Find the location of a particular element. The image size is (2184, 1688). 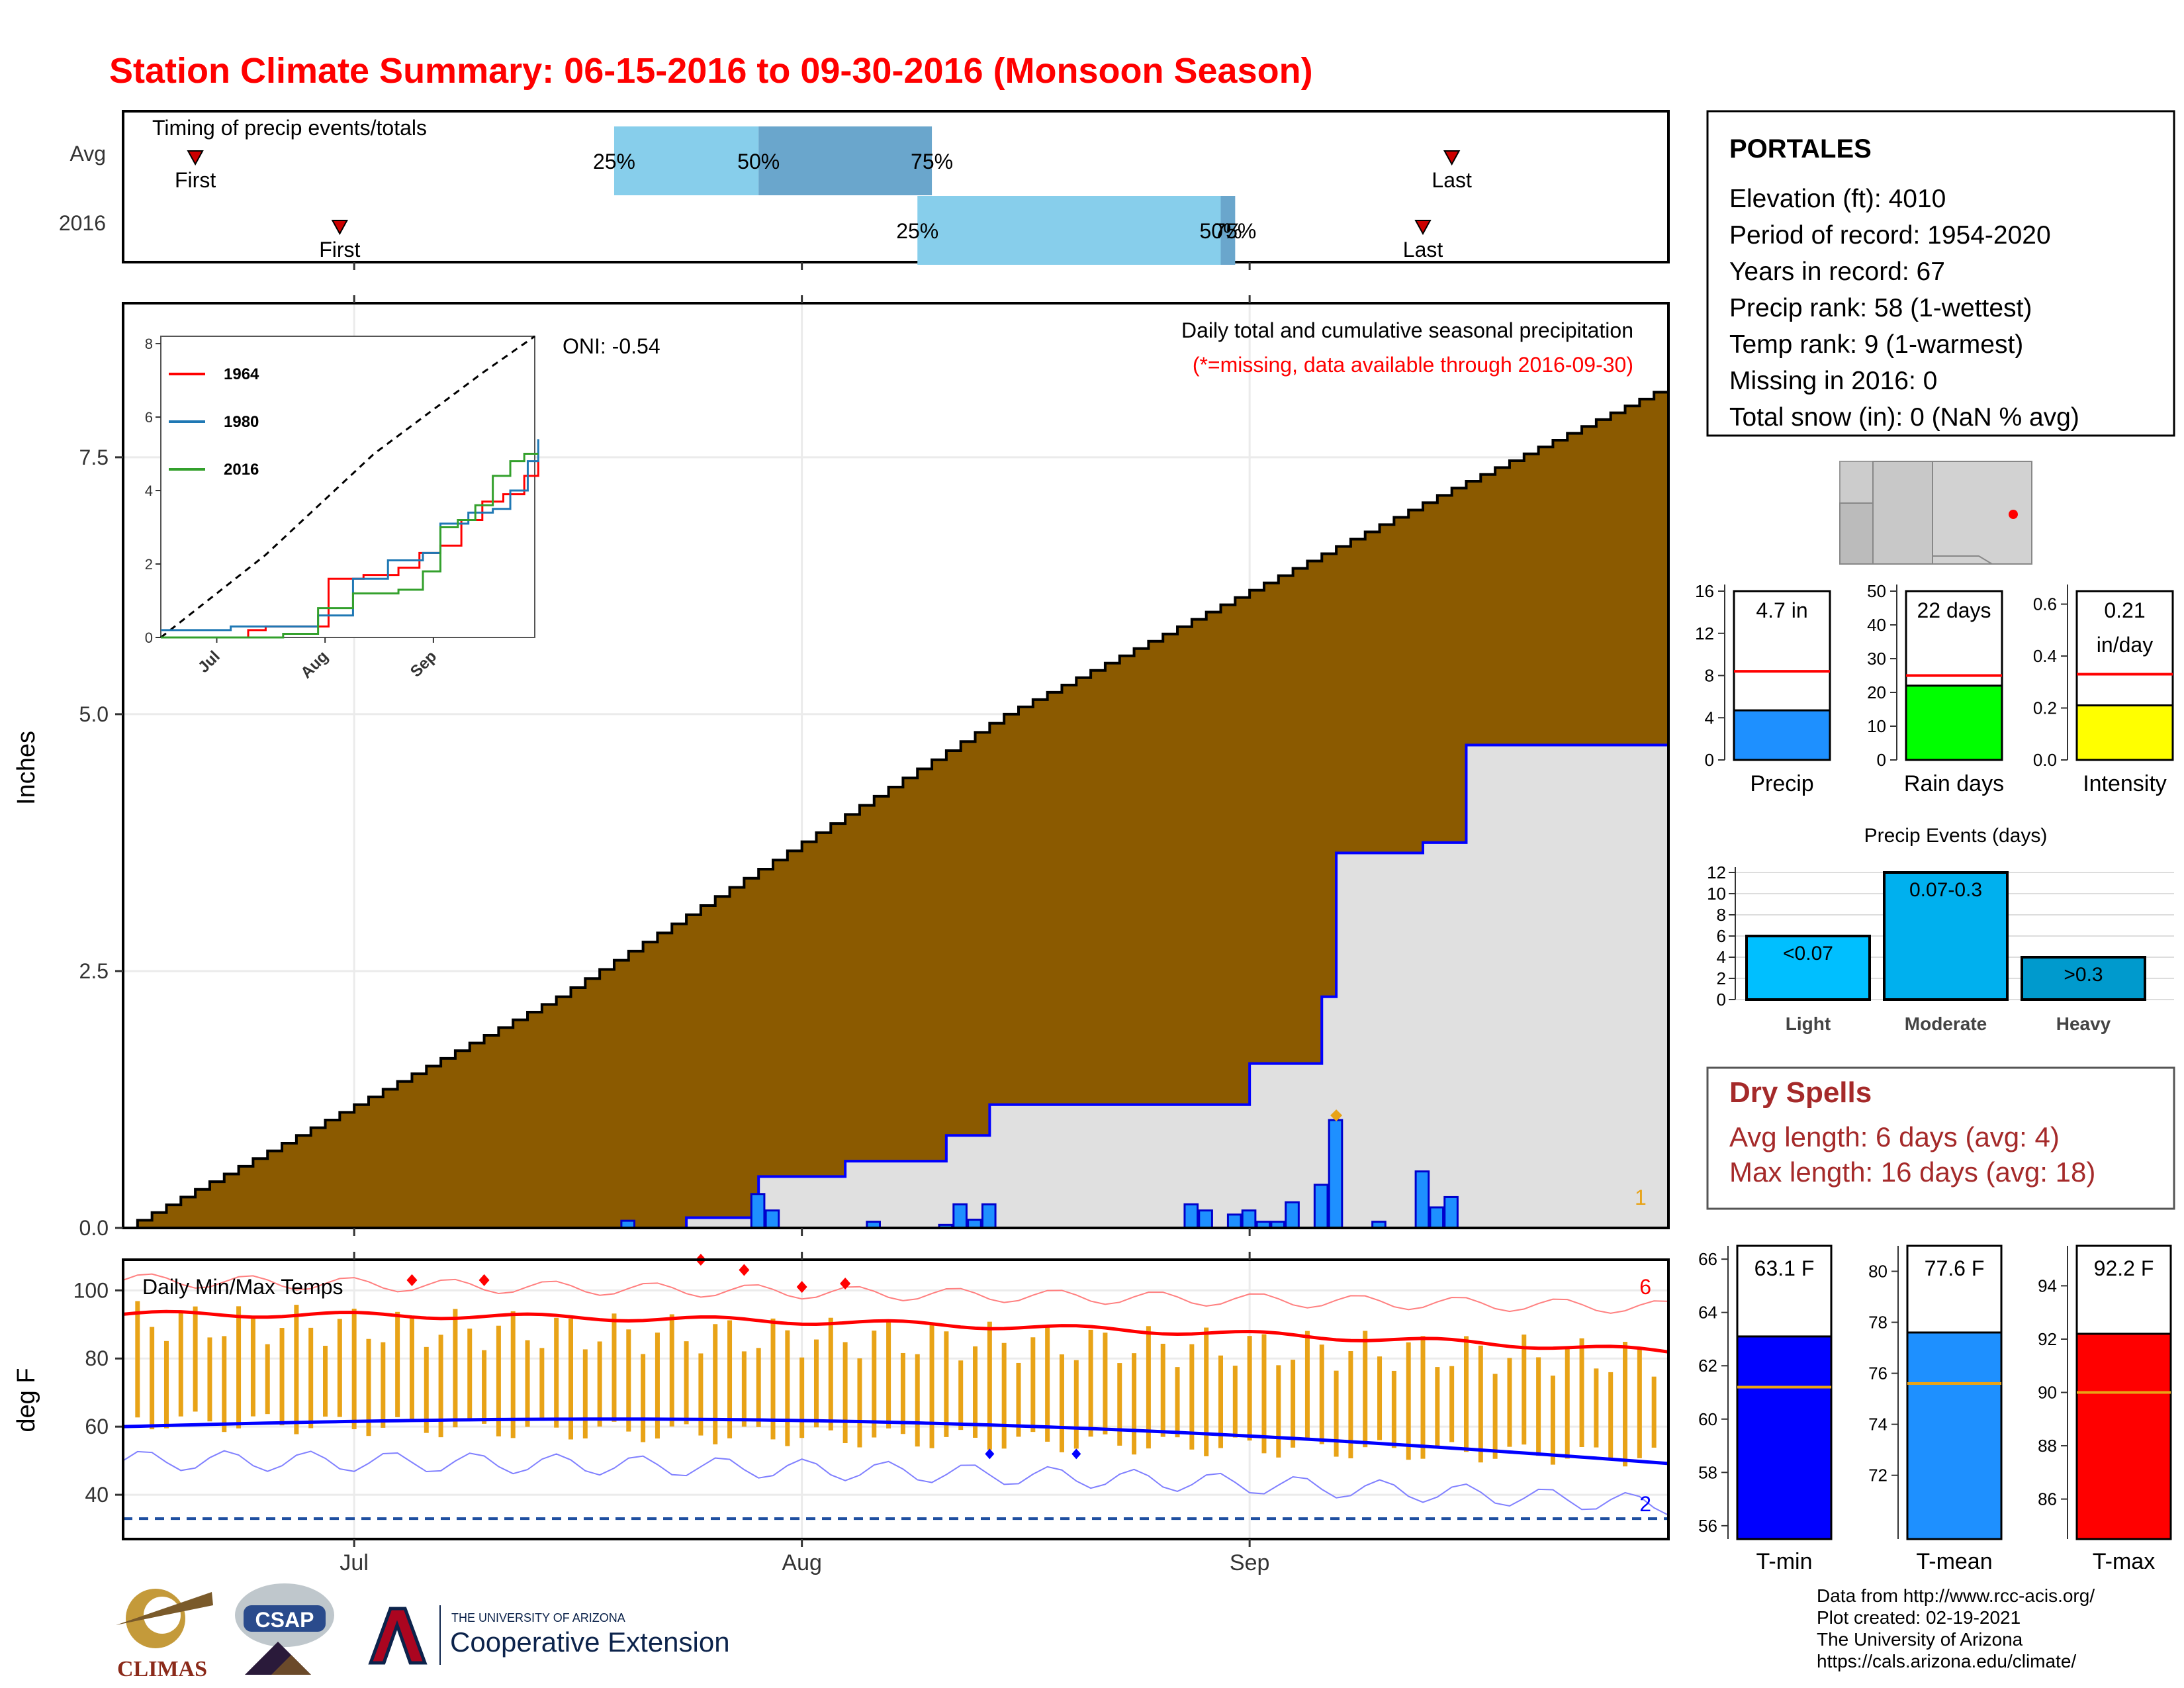

dry-spells-frame is located at coordinates (1940, 1138).